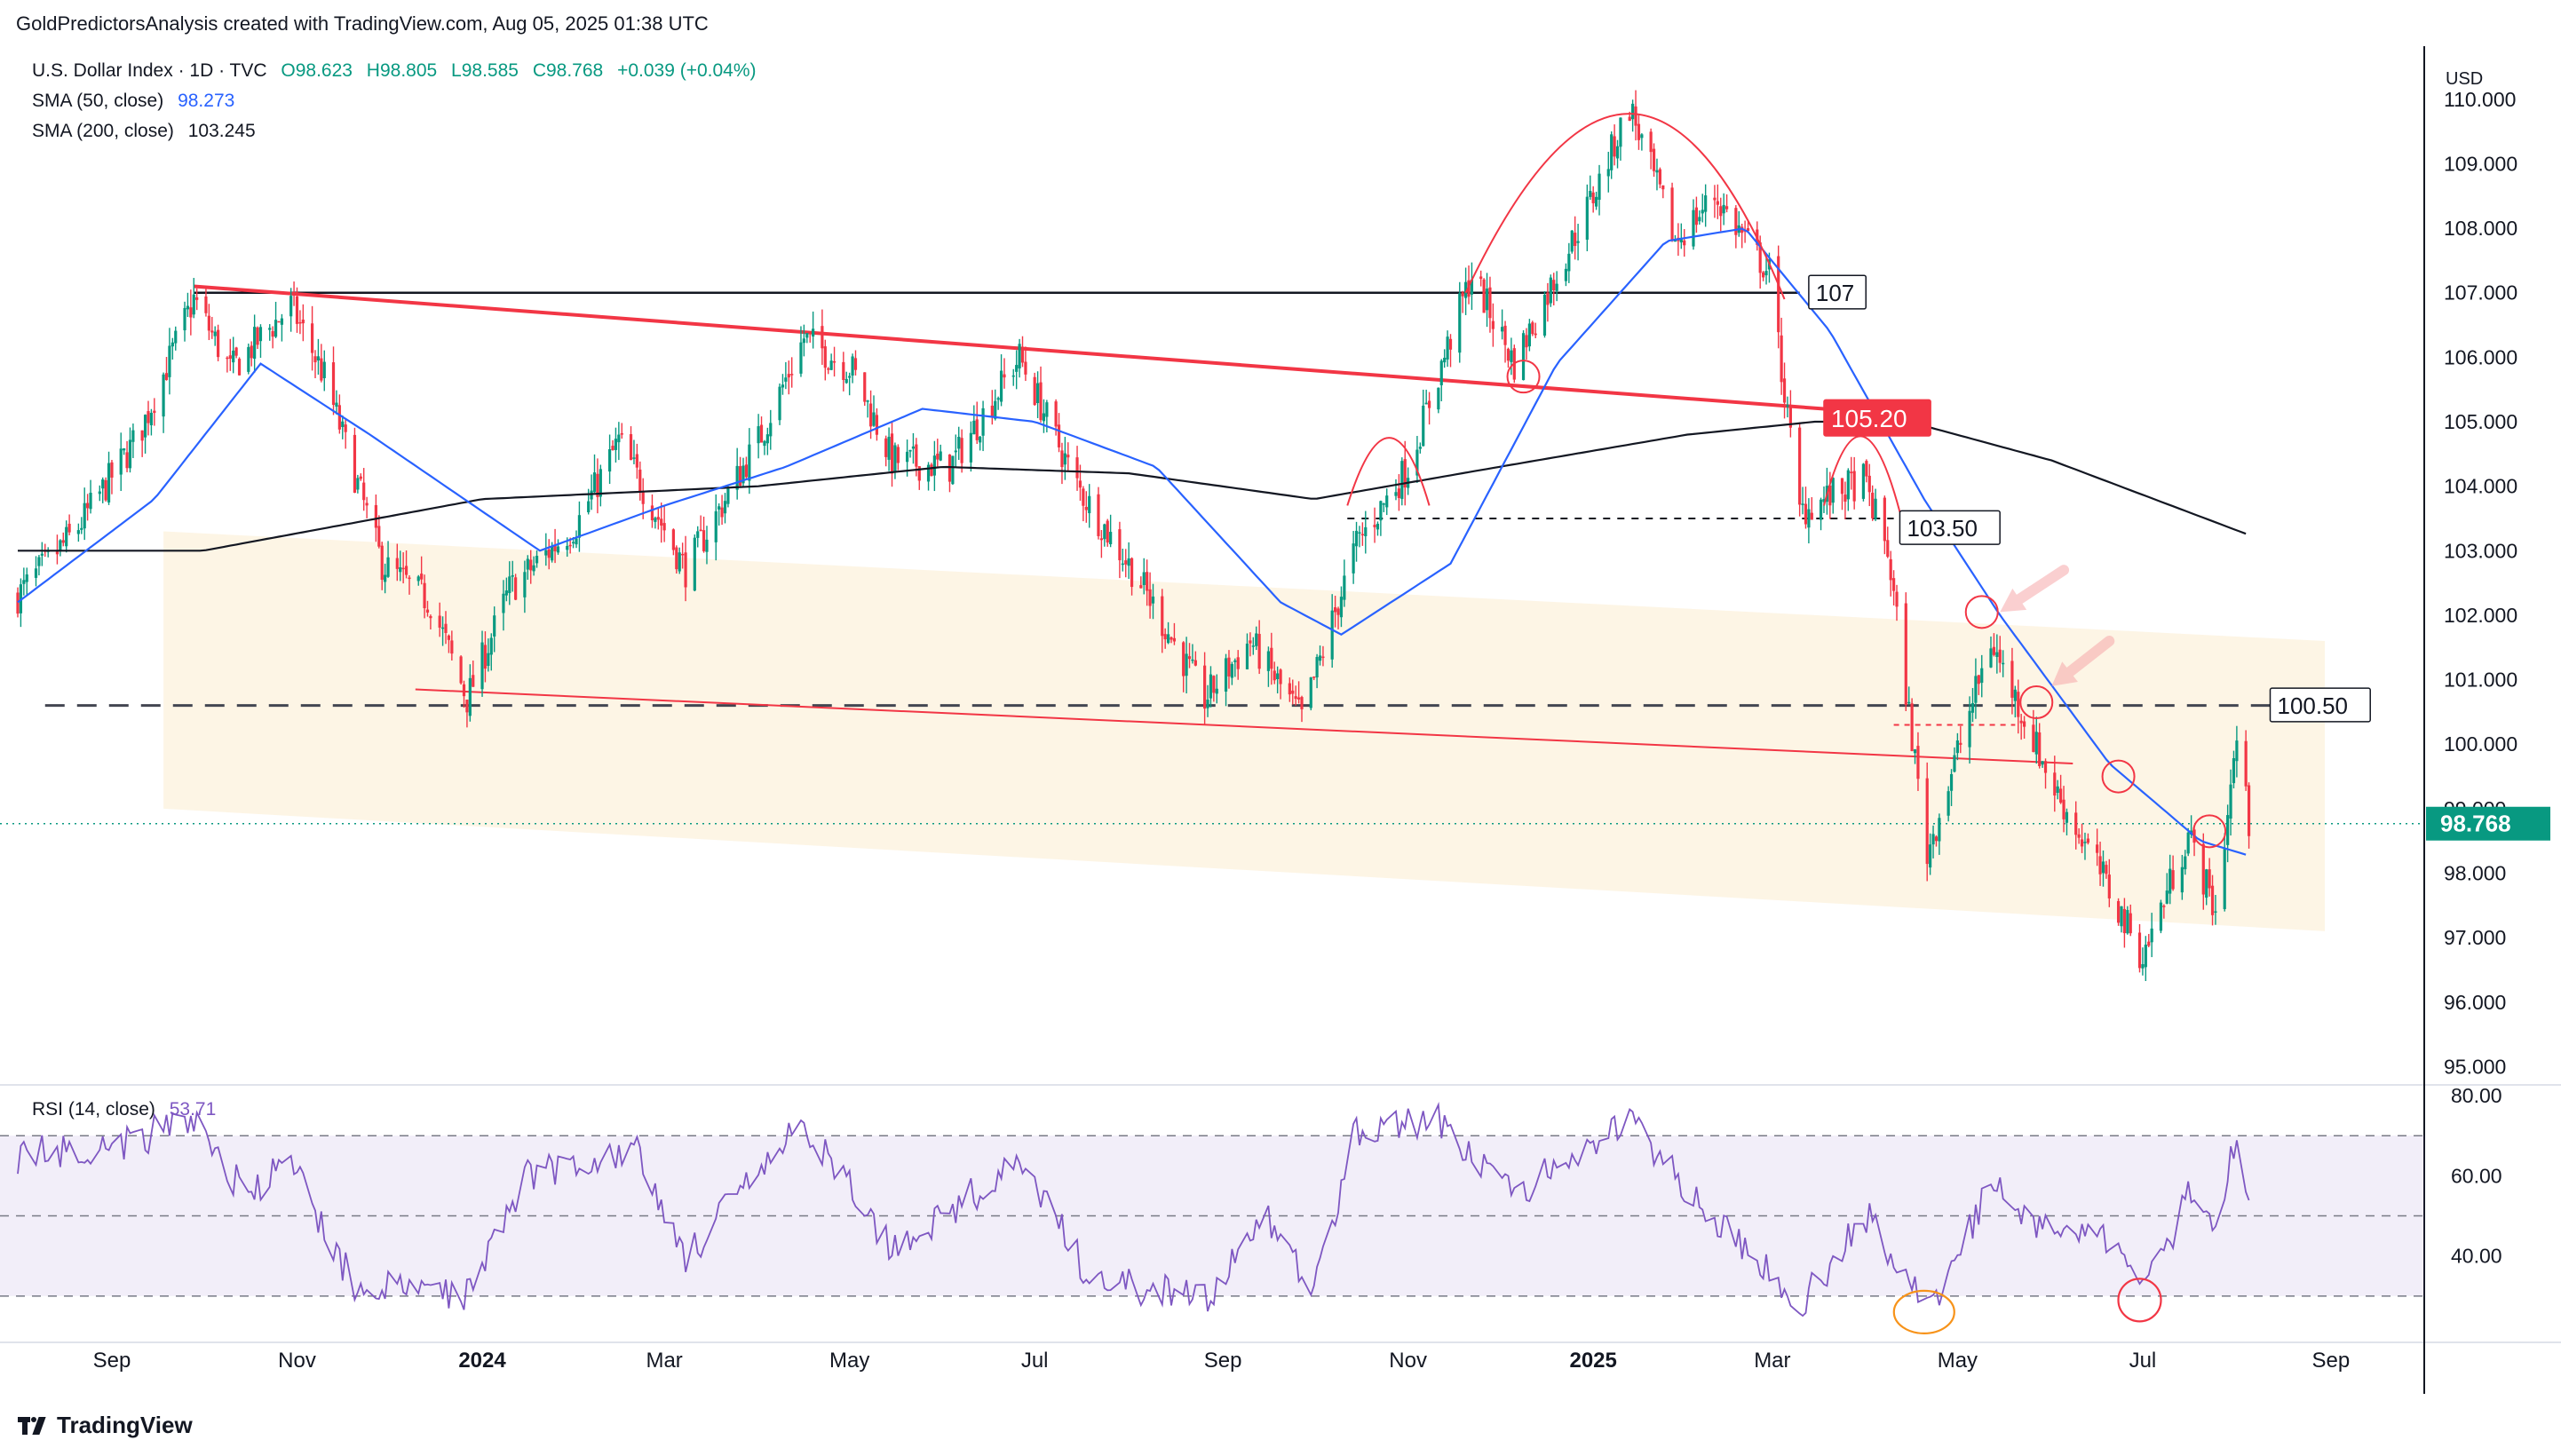  What do you see at coordinates (149, 70) in the screenshot?
I see `legend-symbol: U.S. Dollar Index · 1D · TVC` at bounding box center [149, 70].